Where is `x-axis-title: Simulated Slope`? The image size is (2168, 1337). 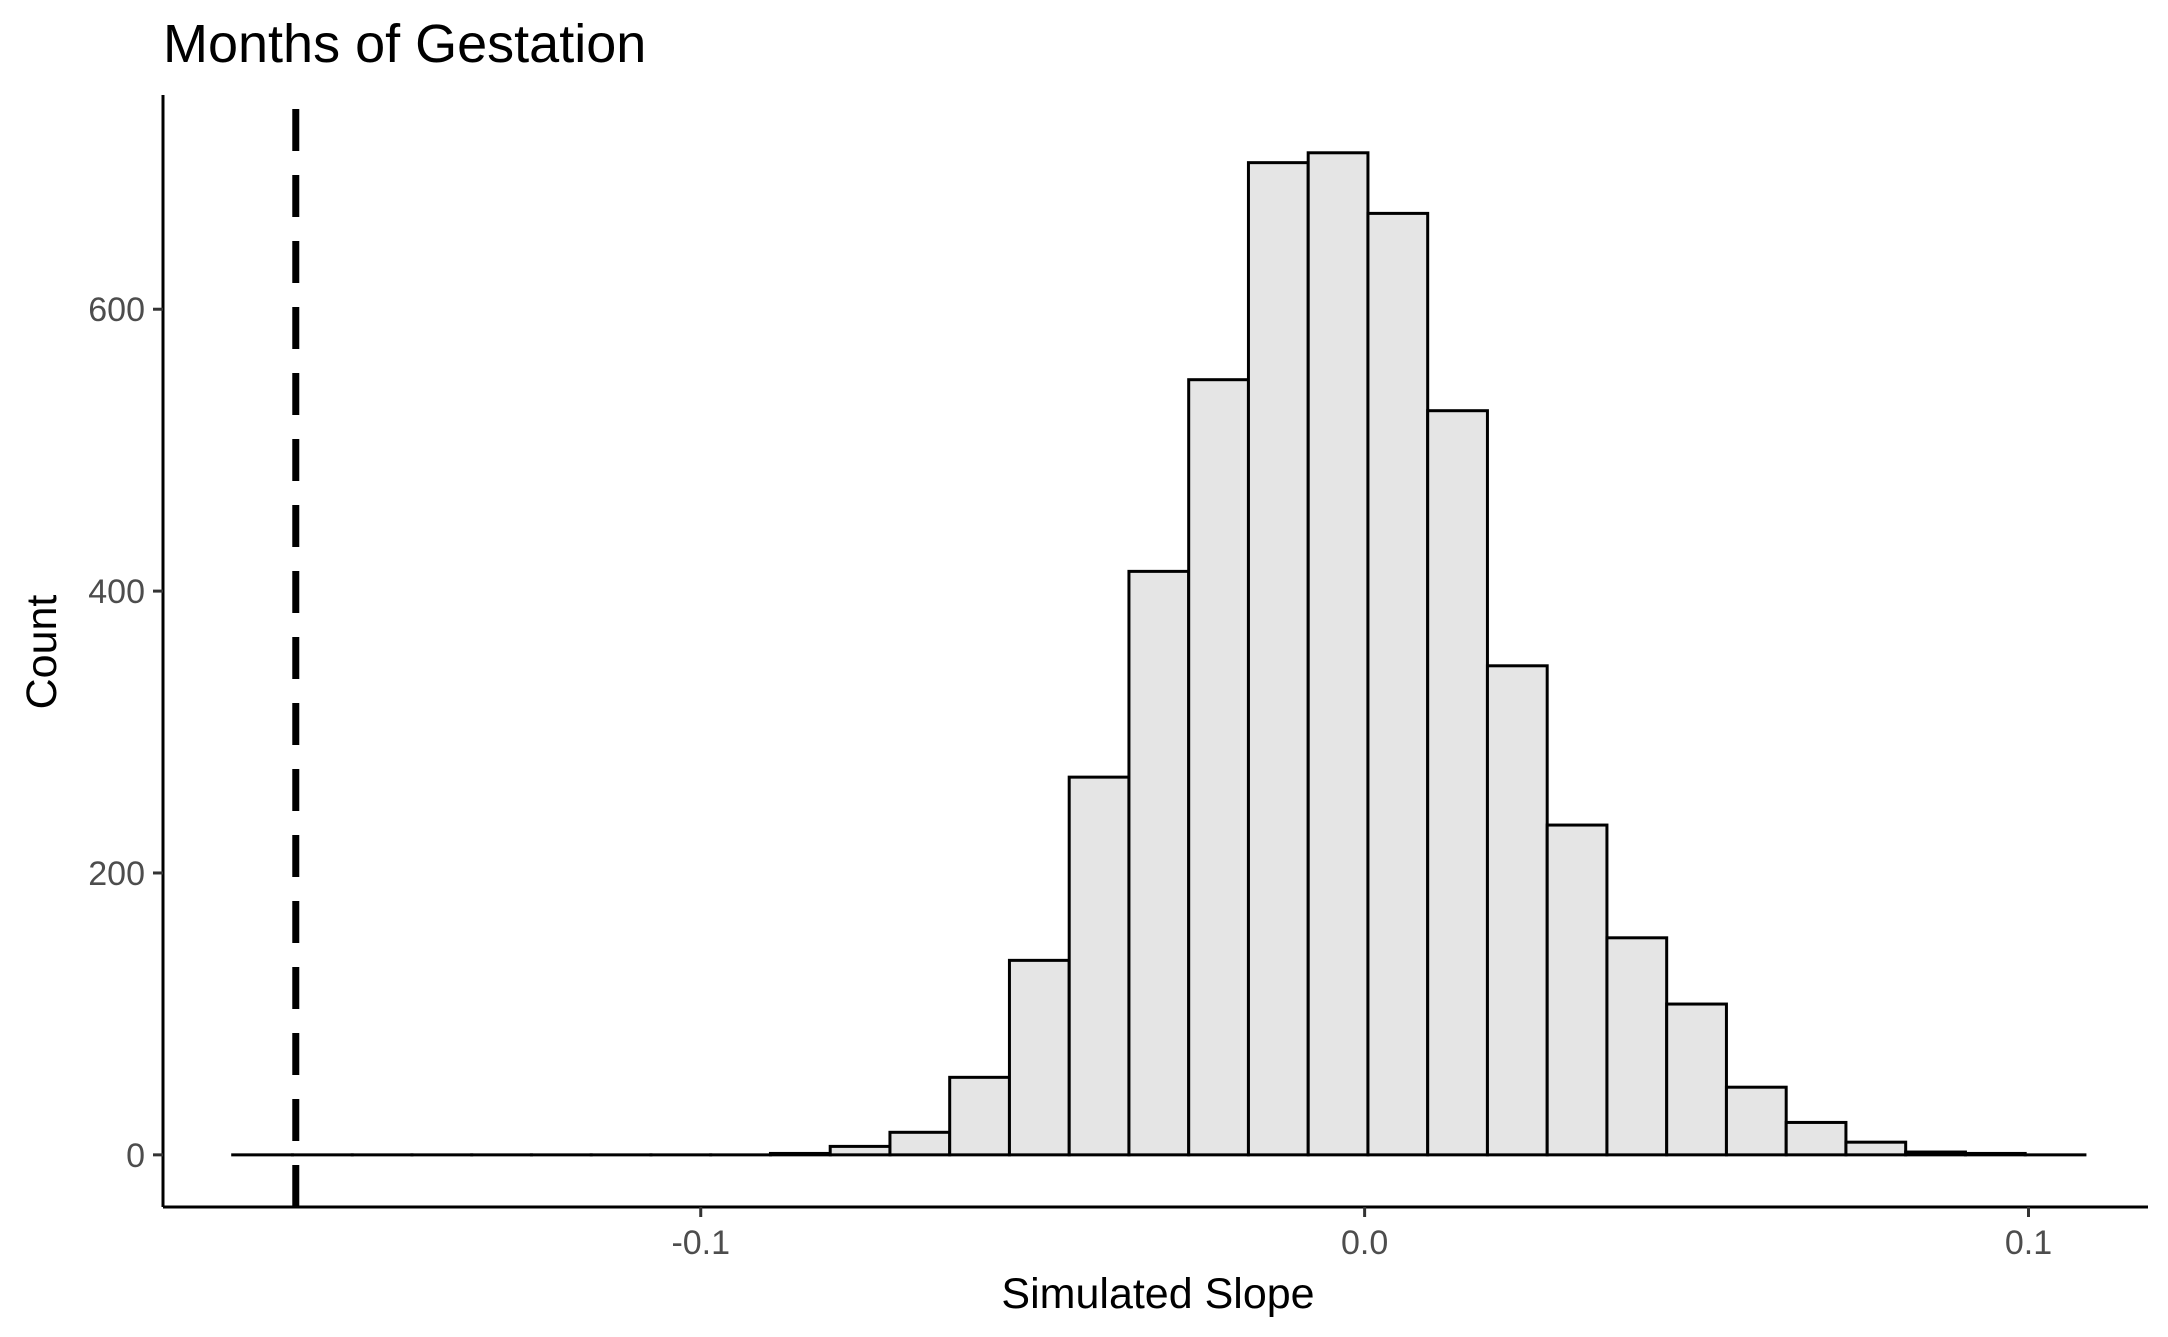 x-axis-title: Simulated Slope is located at coordinates (1157, 1294).